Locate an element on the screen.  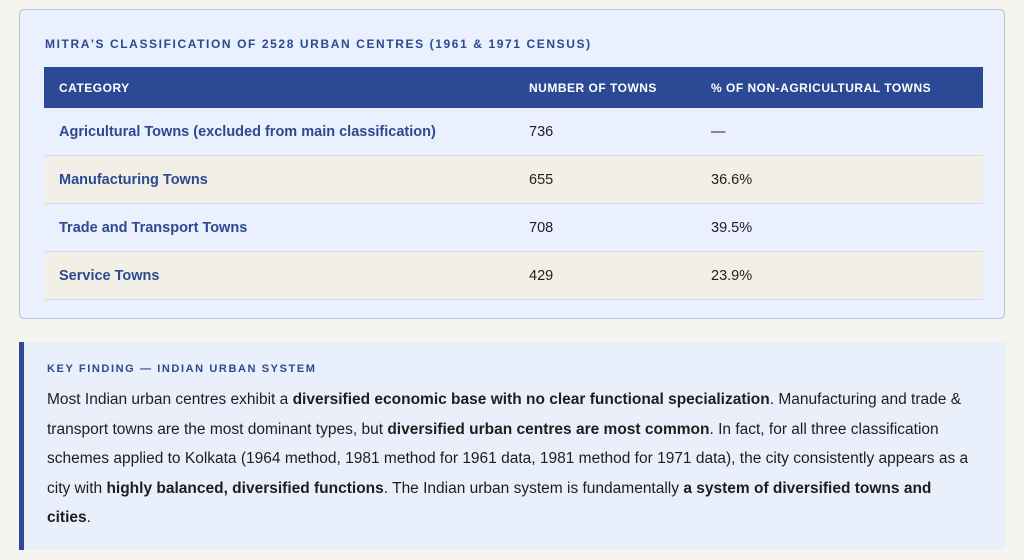
table-row: Manufacturing Towns 655 36.6% is located at coordinates (513, 179).